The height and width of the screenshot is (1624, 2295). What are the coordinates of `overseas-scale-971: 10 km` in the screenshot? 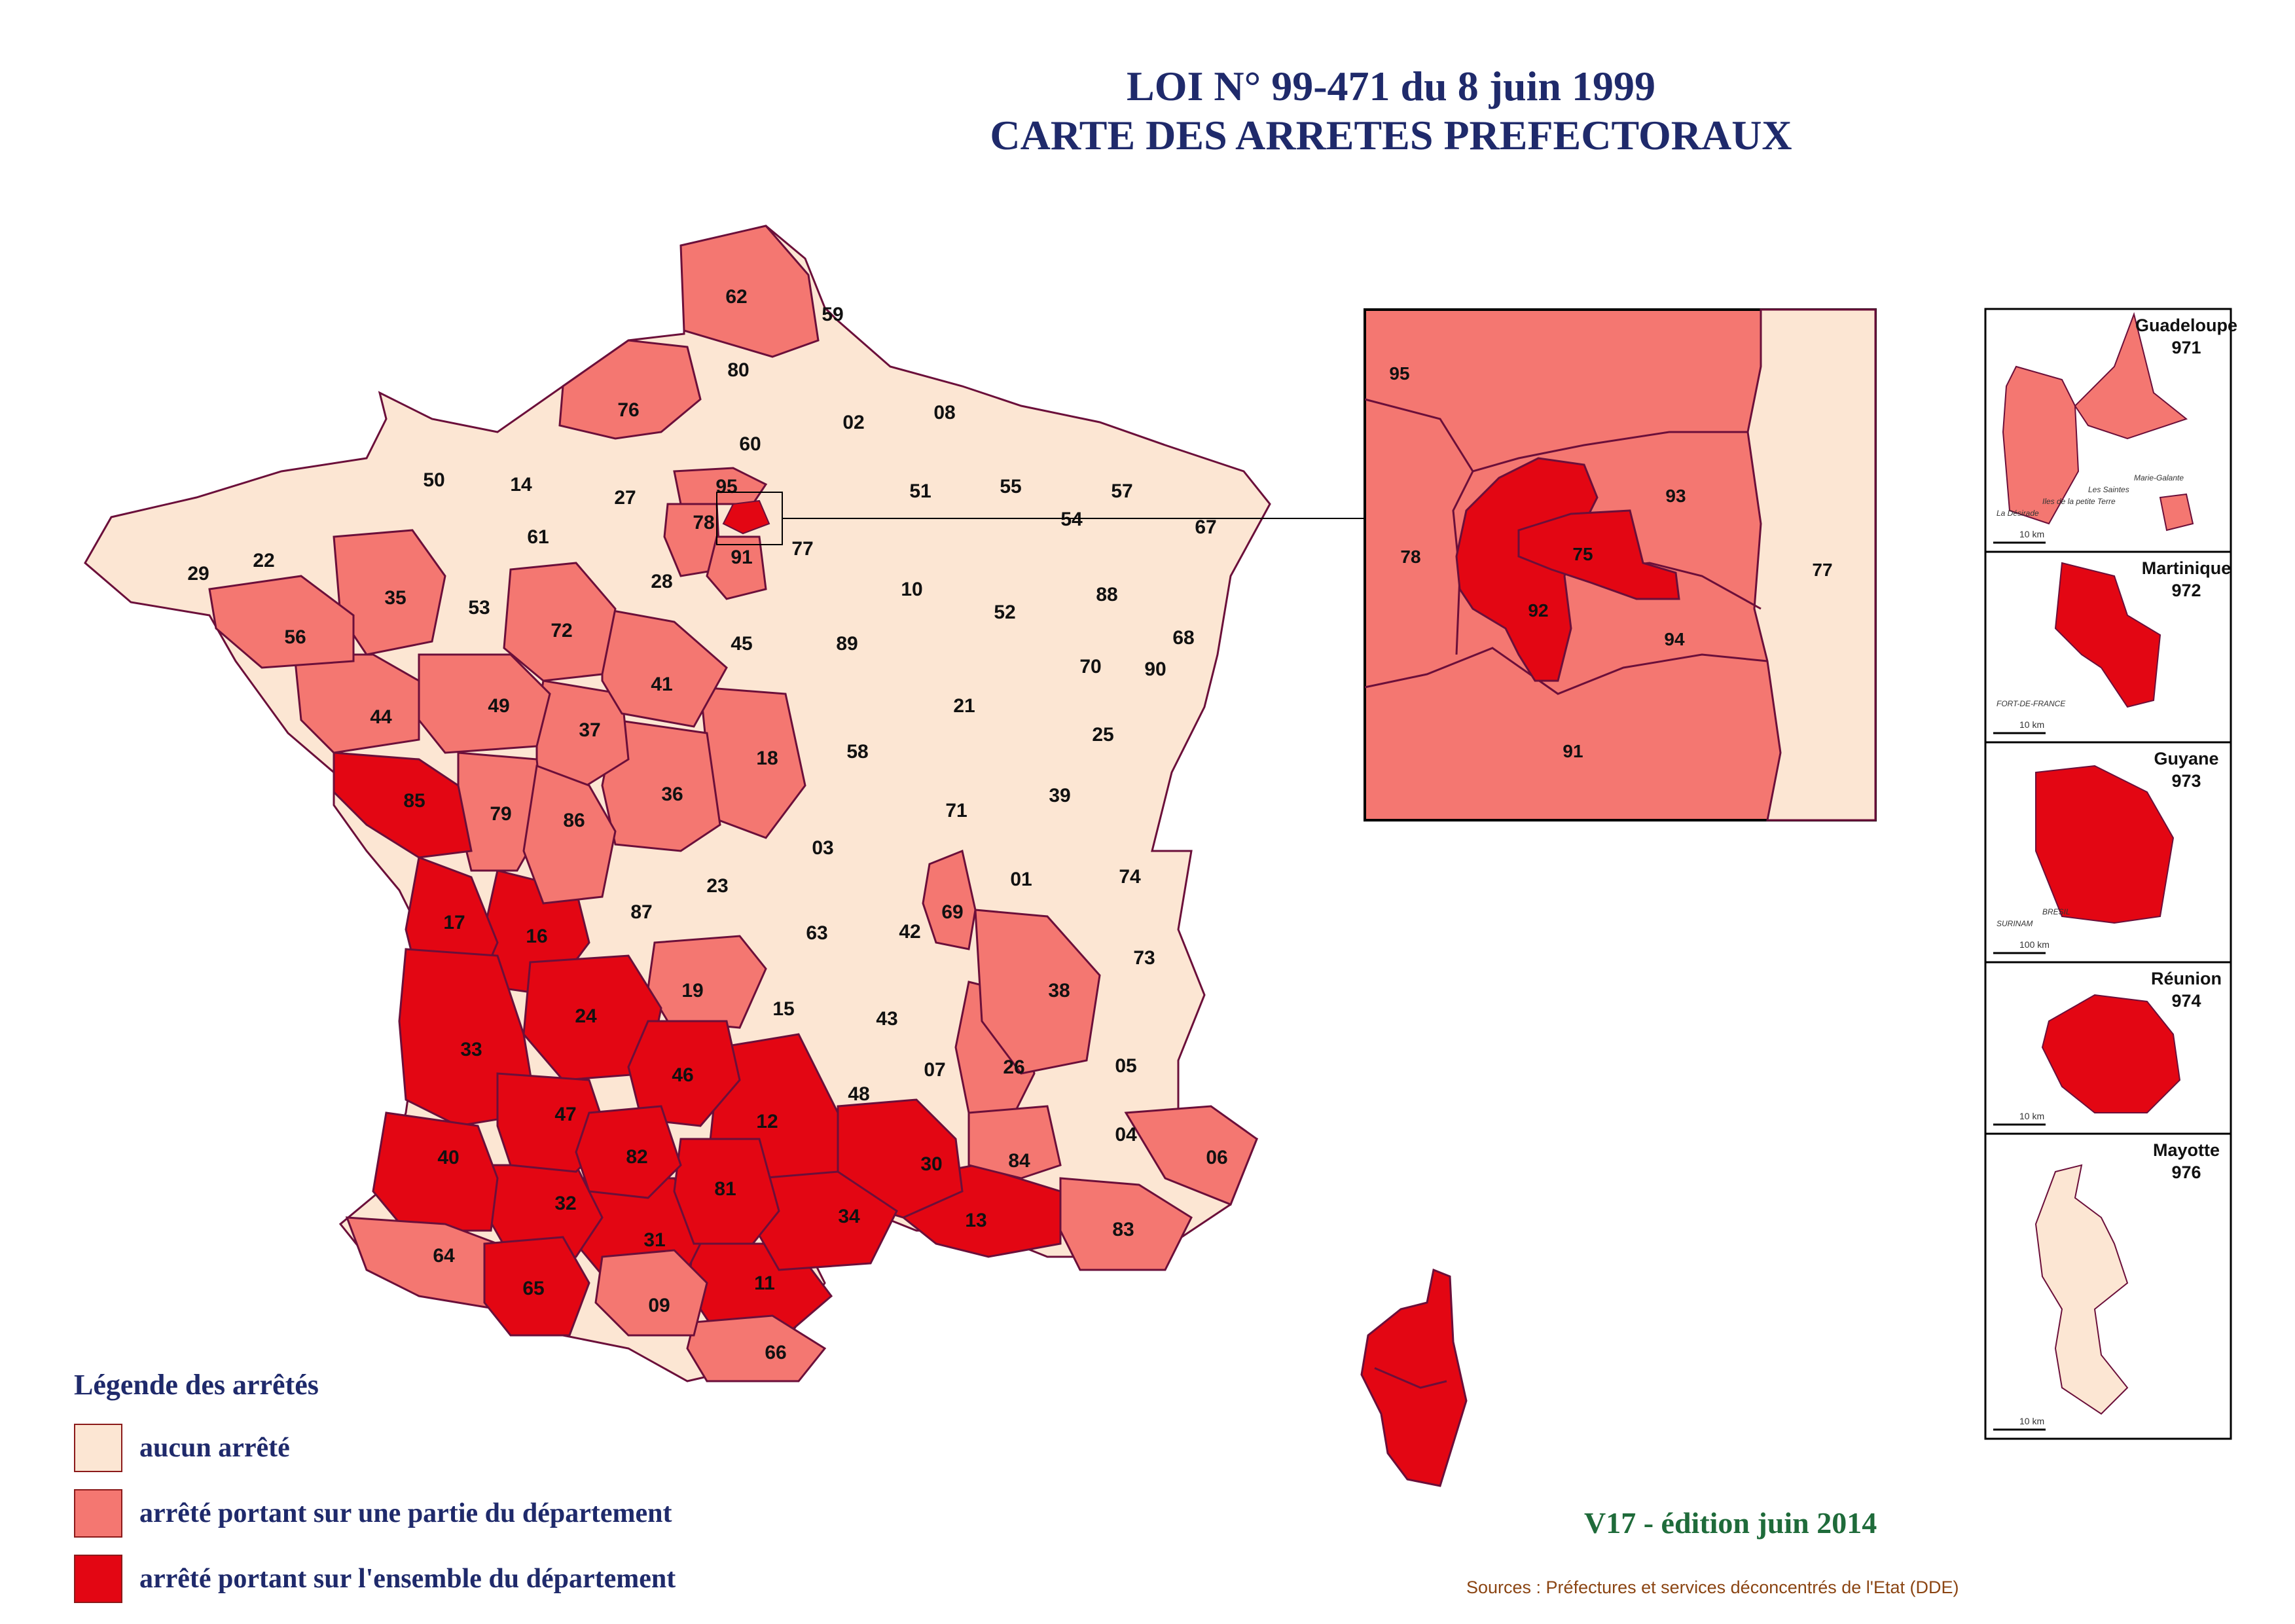 It's located at (2032, 534).